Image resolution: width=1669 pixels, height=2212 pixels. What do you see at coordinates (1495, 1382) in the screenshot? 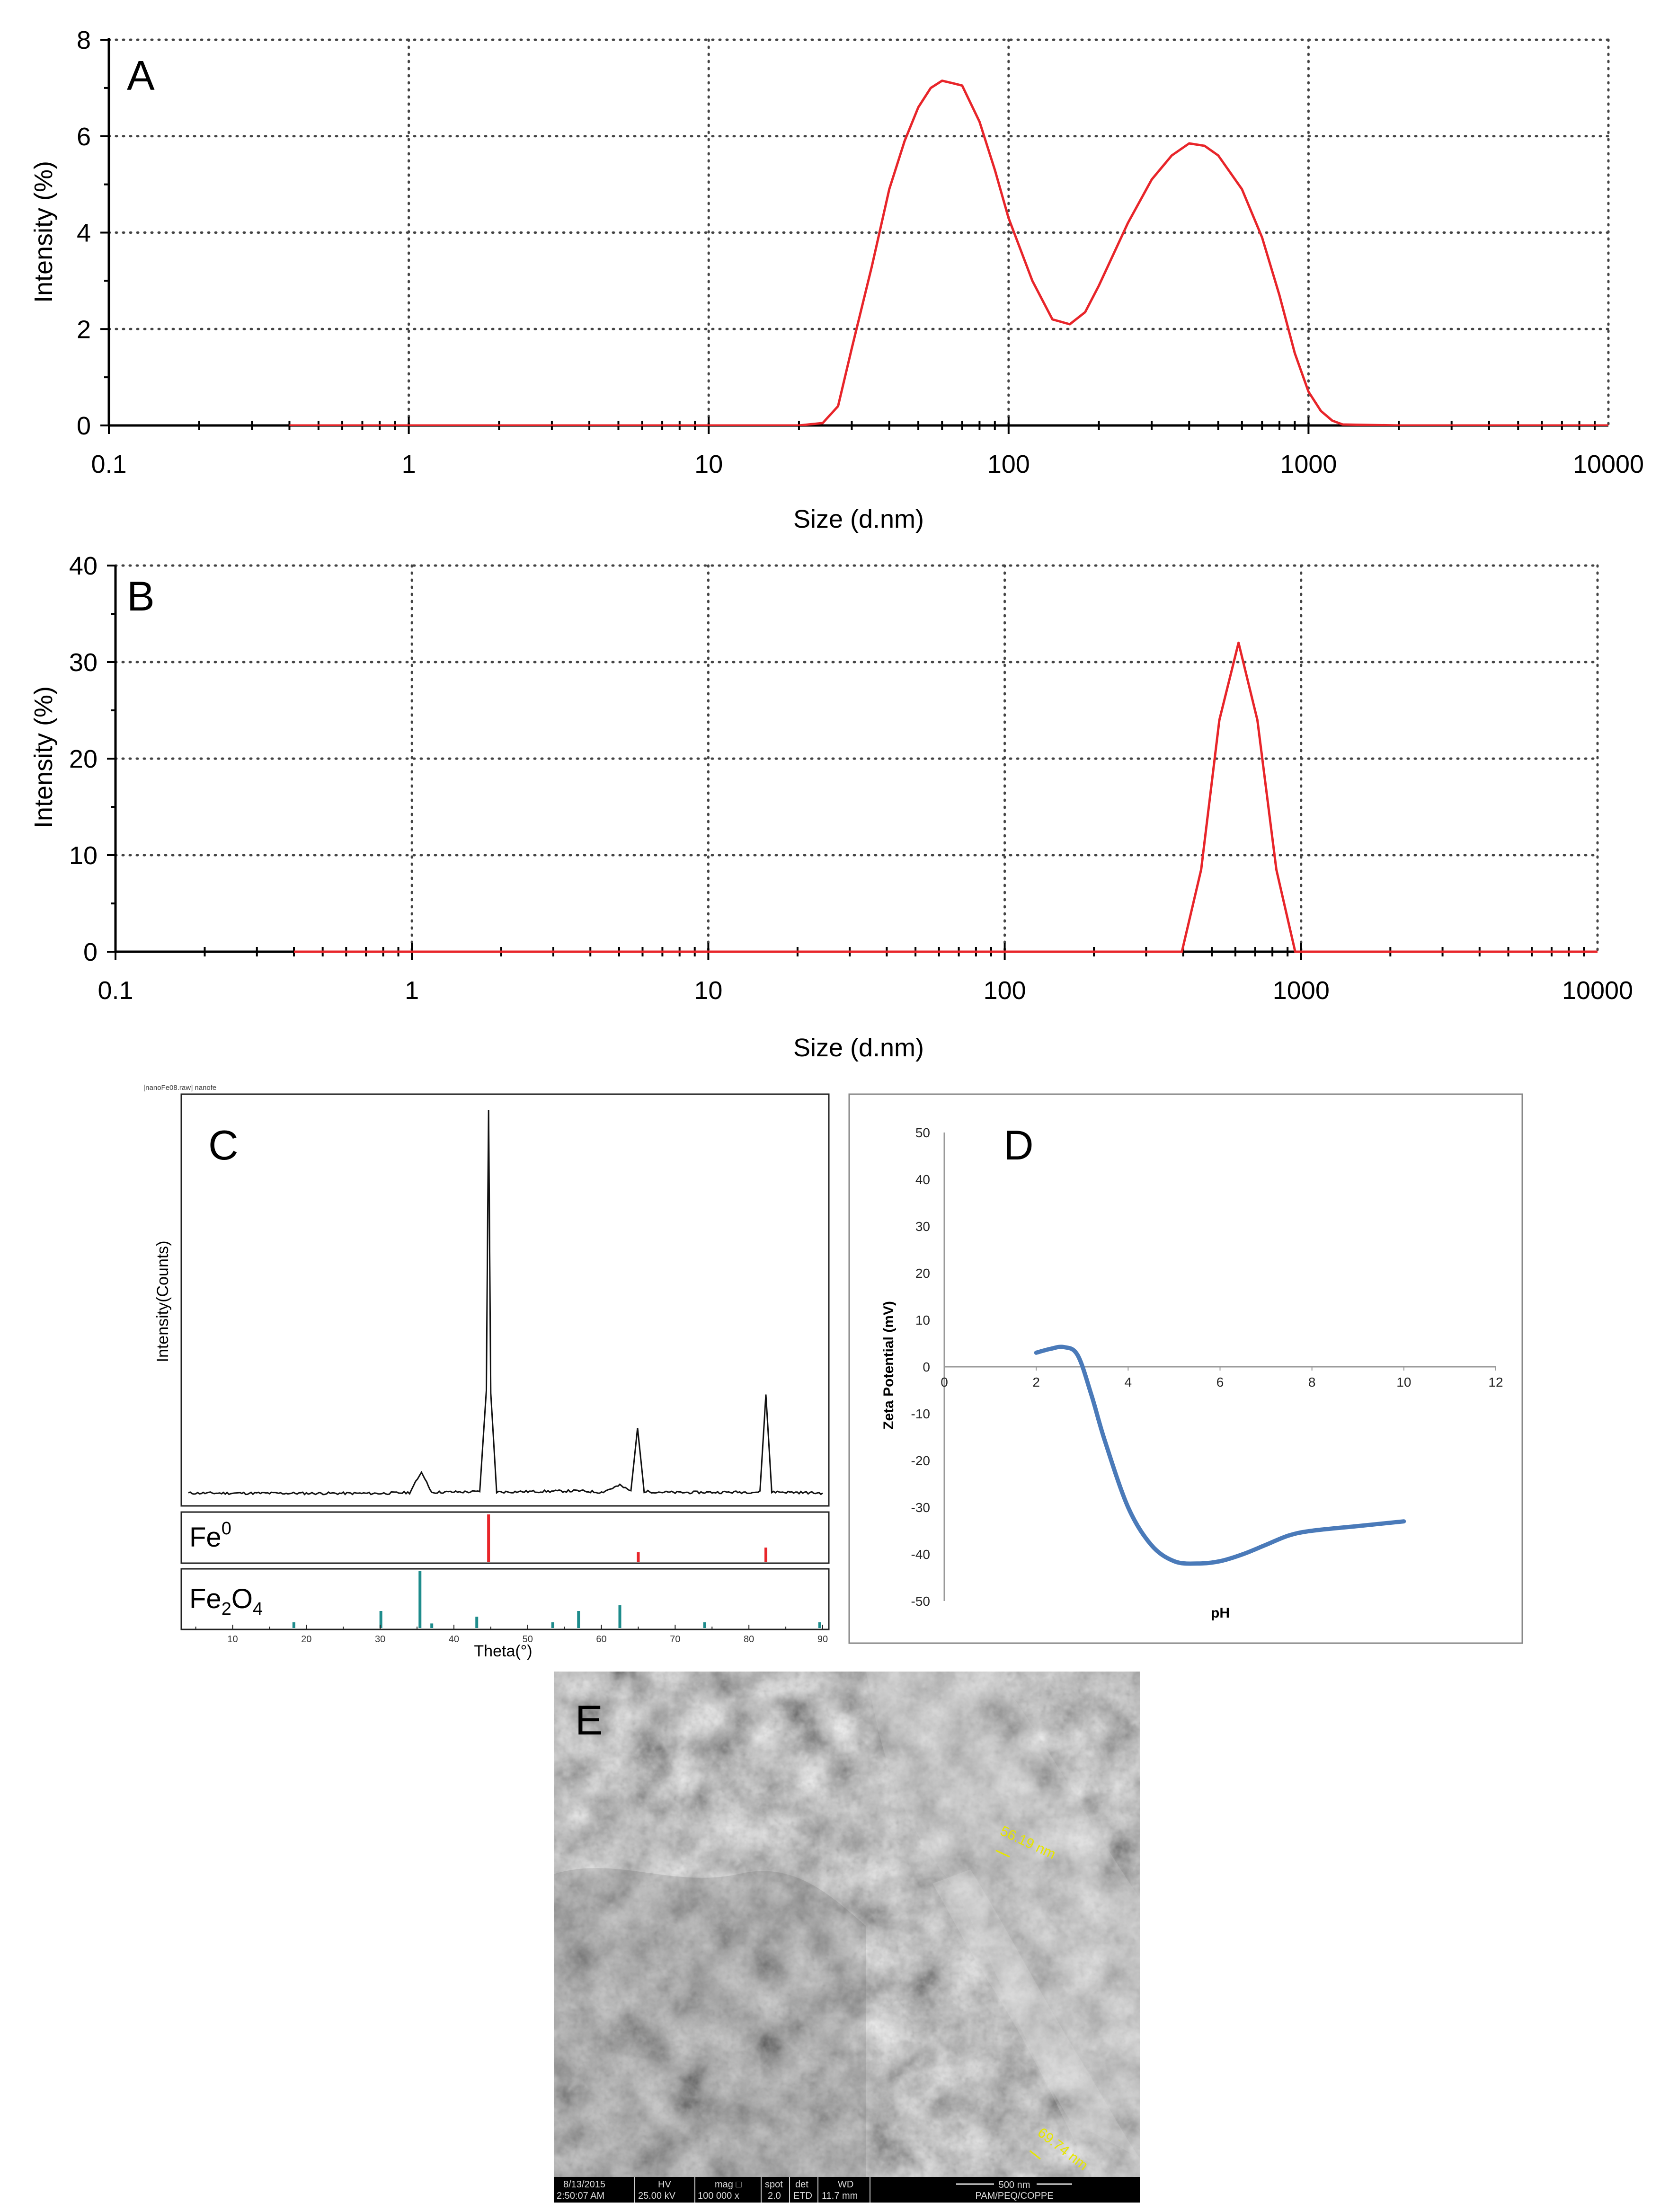
I see `d-x-tick-label: 12` at bounding box center [1495, 1382].